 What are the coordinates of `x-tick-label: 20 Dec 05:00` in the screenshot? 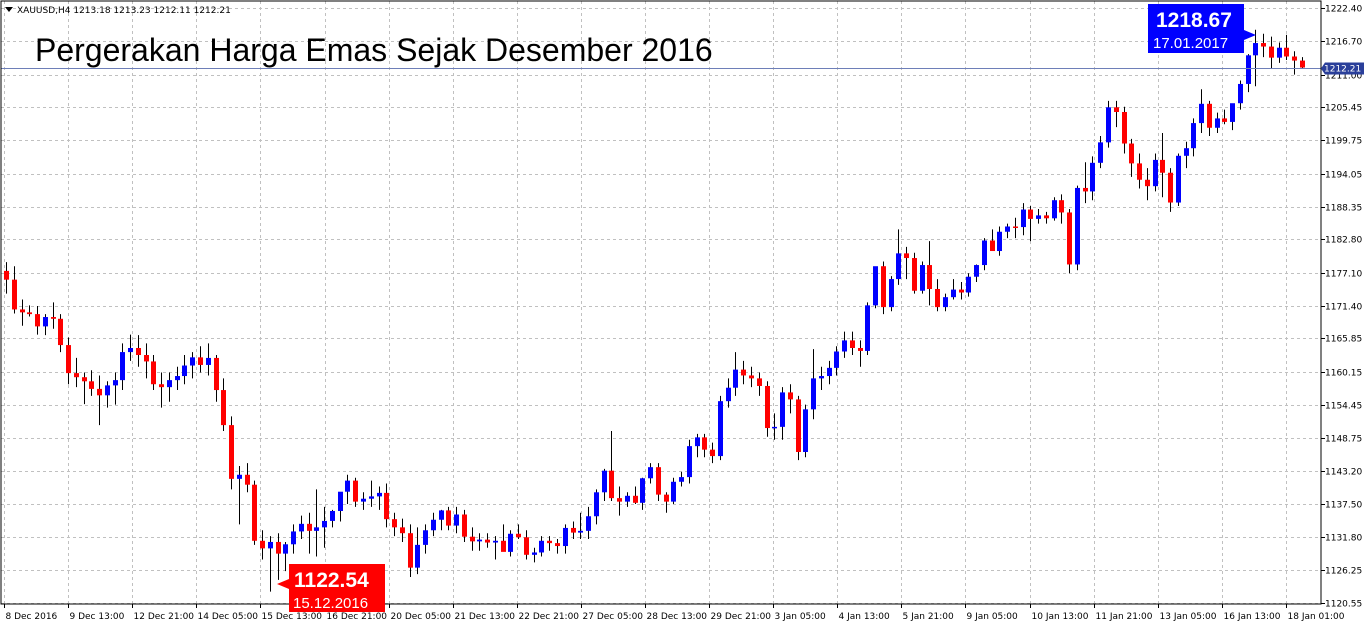 It's located at (421, 617).